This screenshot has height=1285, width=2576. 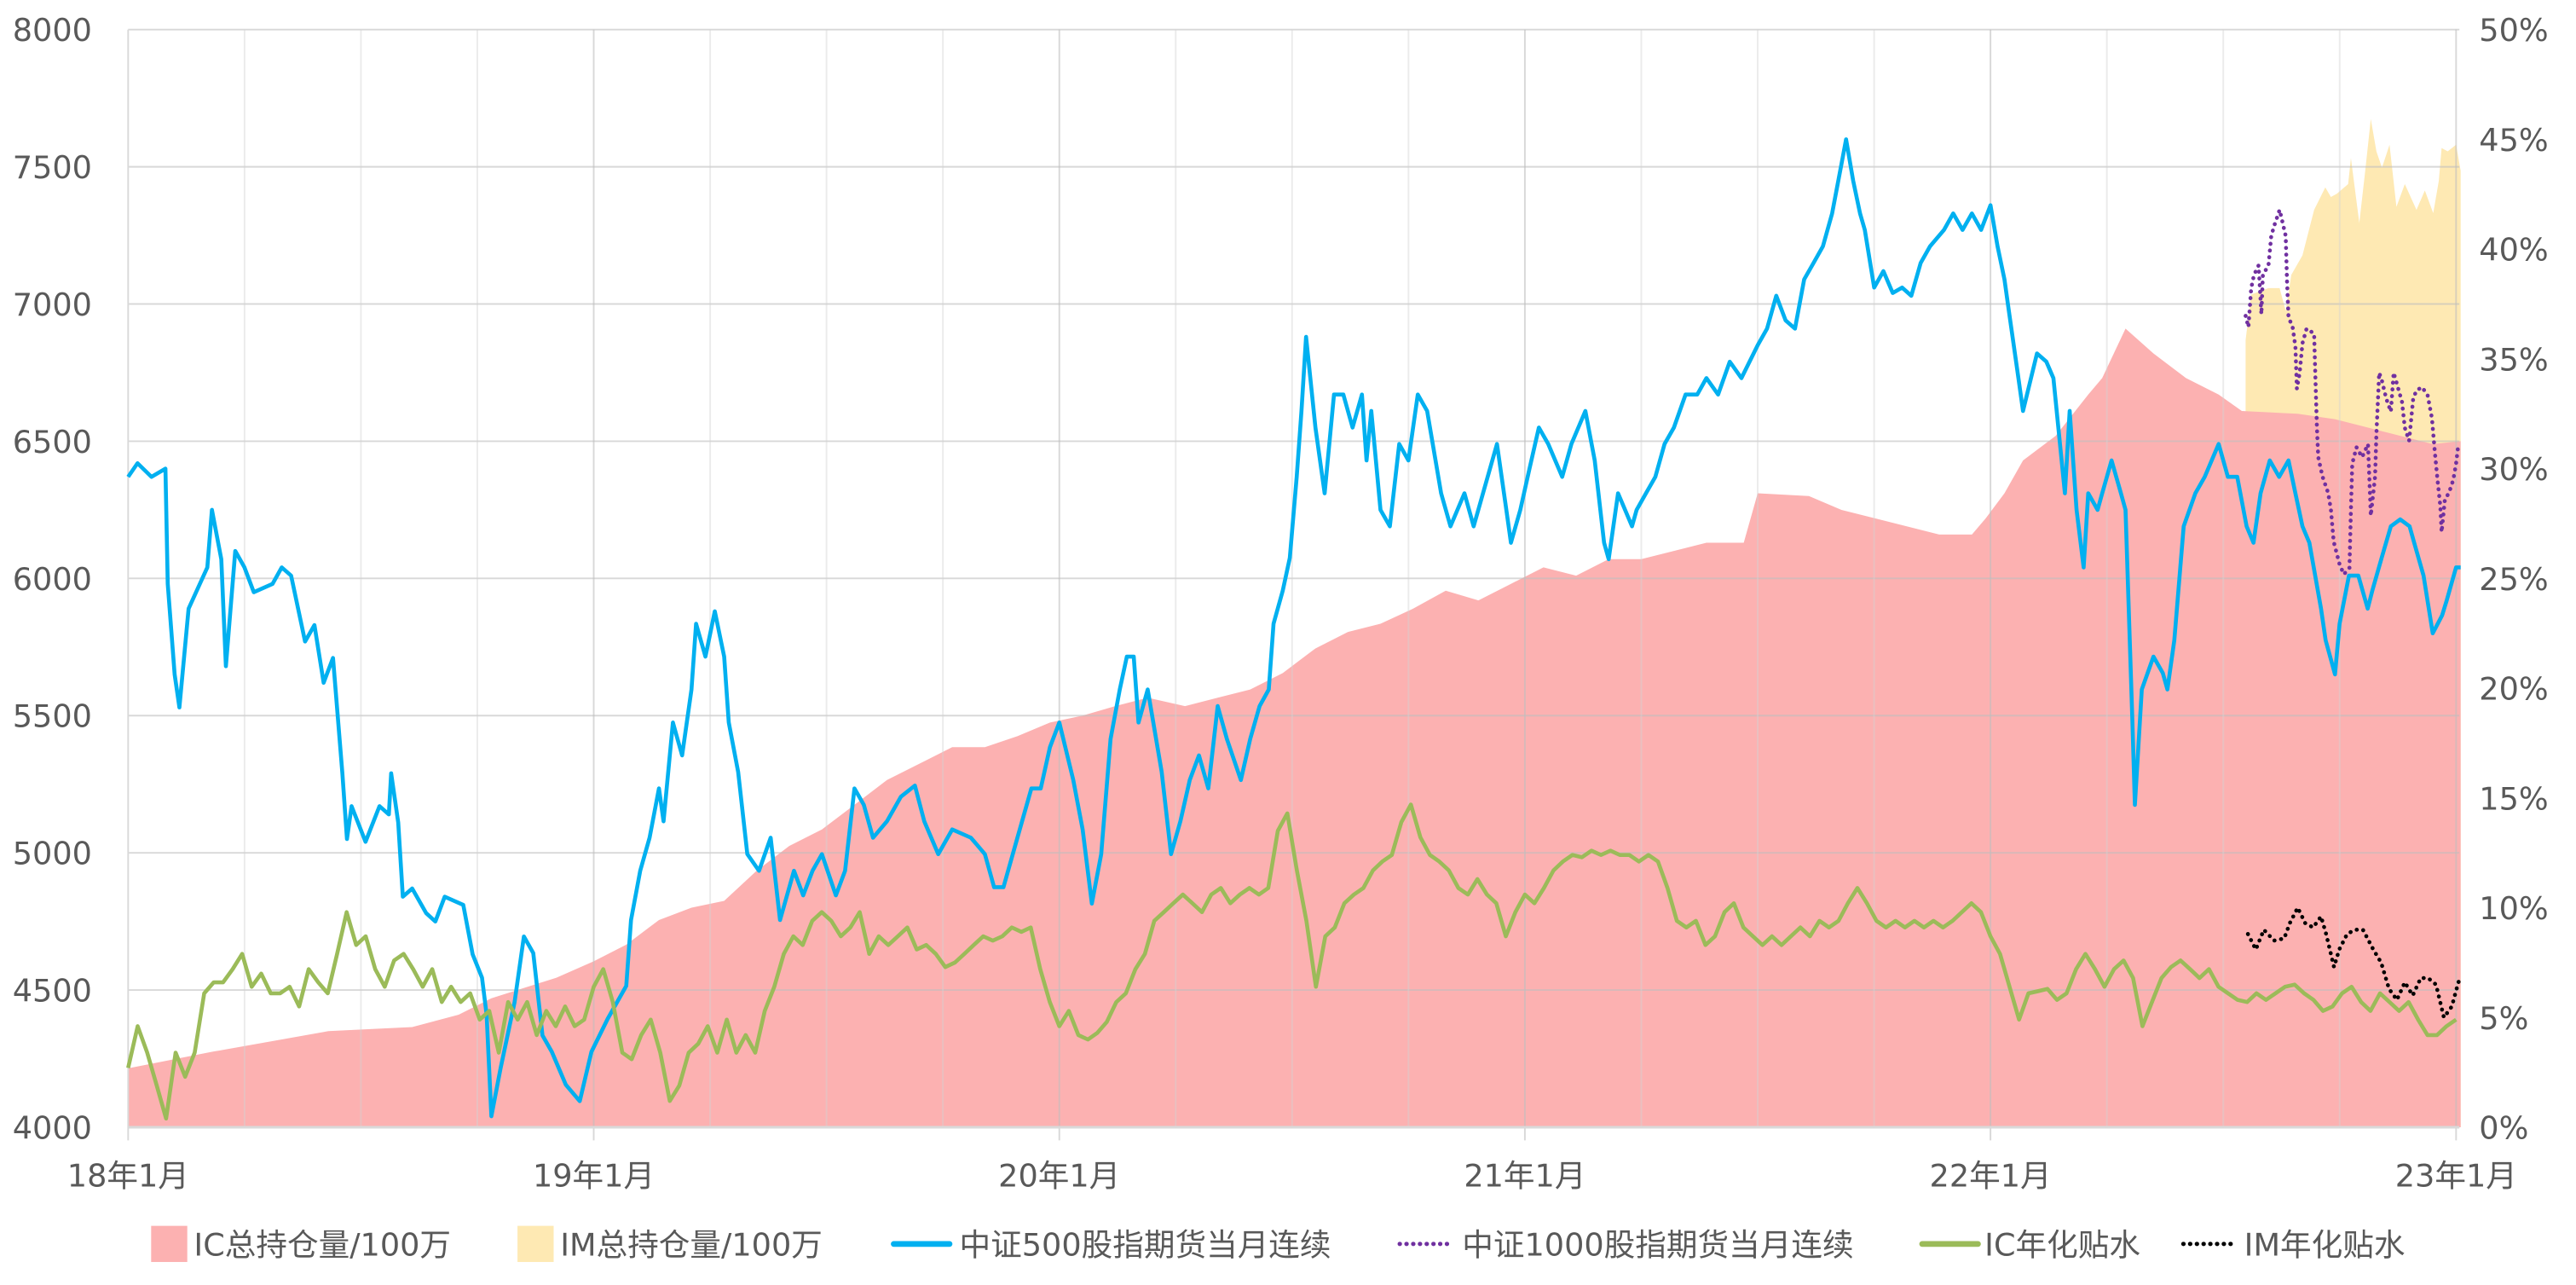 I want to click on y-right-tick-label: 30%, so click(x=2513, y=470).